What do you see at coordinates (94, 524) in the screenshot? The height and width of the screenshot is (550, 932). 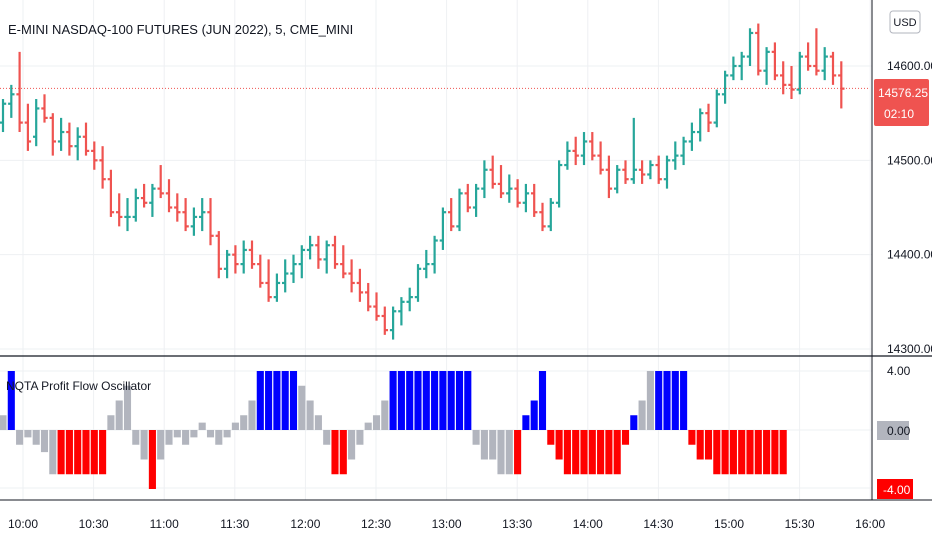 I see `time-tick-label: 10:30` at bounding box center [94, 524].